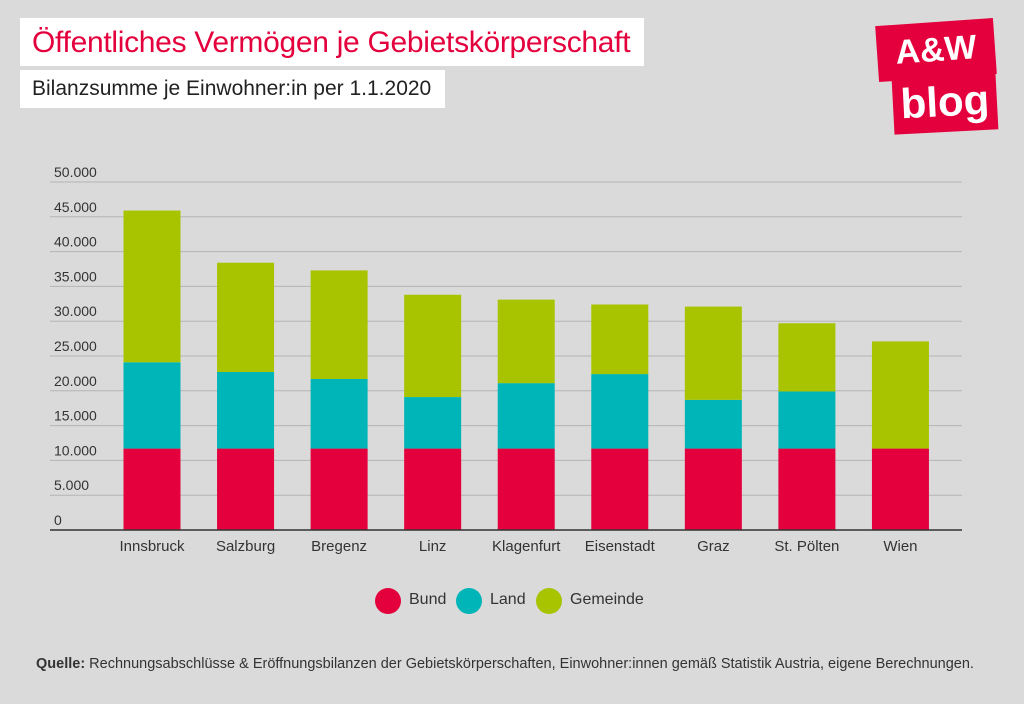 The height and width of the screenshot is (704, 1024). Describe the element at coordinates (75, 207) in the screenshot. I see `y-tick-label: 45.000` at that location.